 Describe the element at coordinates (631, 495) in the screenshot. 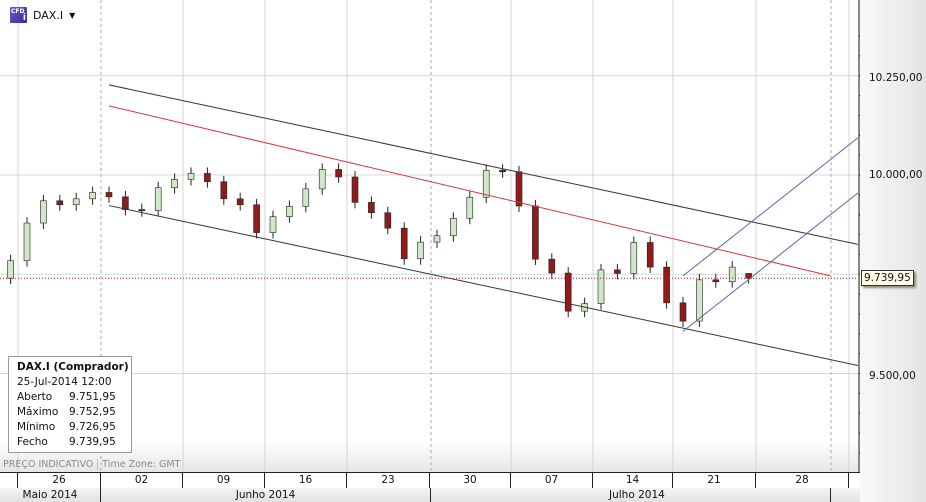

I see `month-label: Julho 2014` at that location.